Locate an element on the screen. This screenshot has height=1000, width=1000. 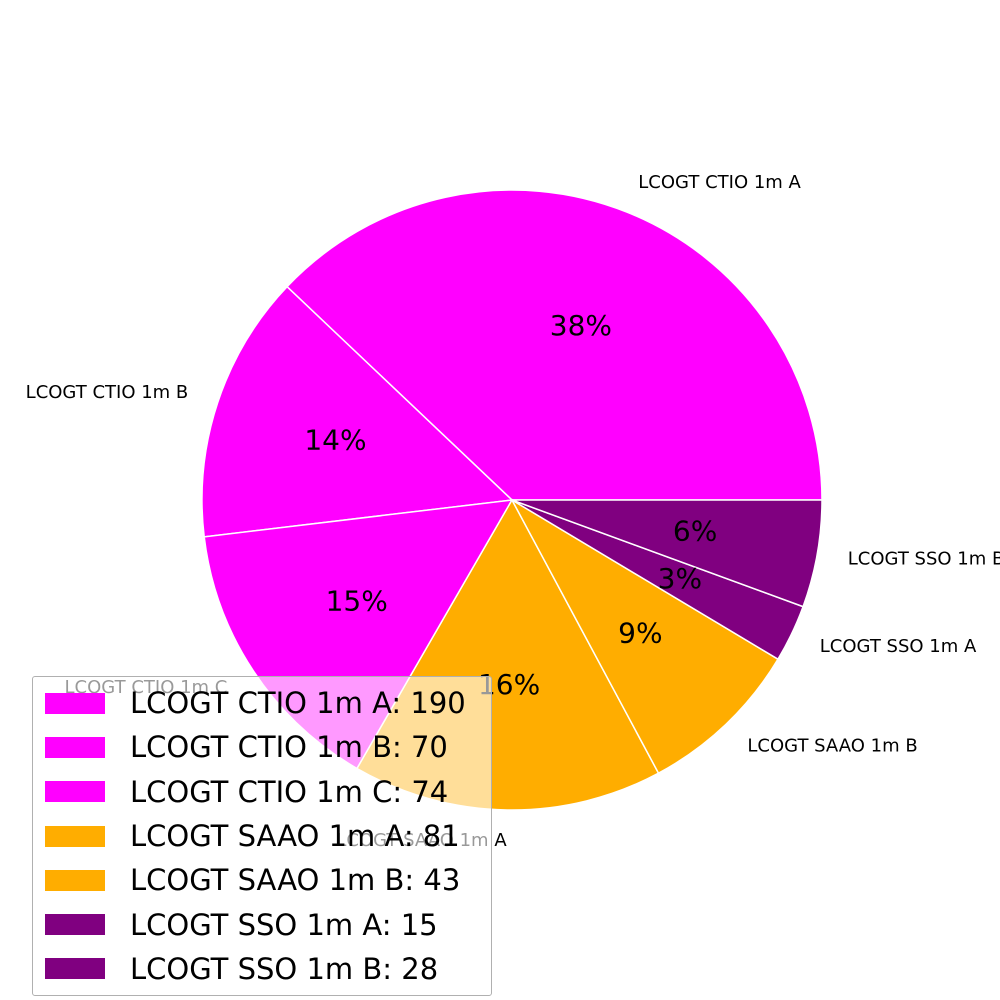
slice-percent-label: 15% is located at coordinates (357, 600).